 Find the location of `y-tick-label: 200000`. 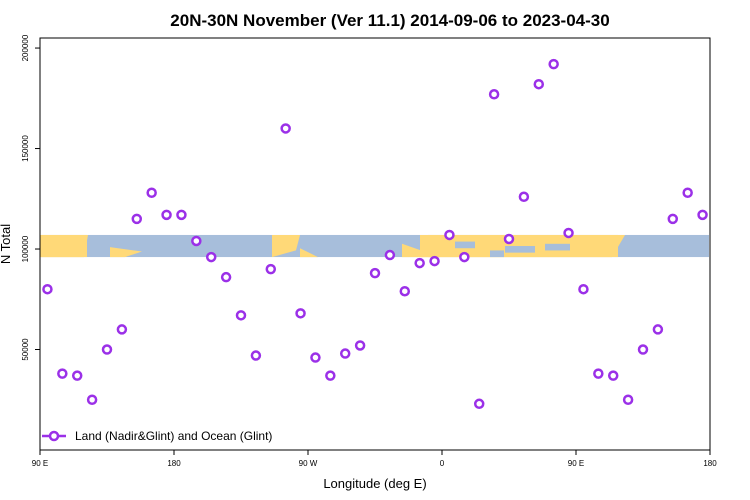

y-tick-label: 200000 is located at coordinates (25, 47).